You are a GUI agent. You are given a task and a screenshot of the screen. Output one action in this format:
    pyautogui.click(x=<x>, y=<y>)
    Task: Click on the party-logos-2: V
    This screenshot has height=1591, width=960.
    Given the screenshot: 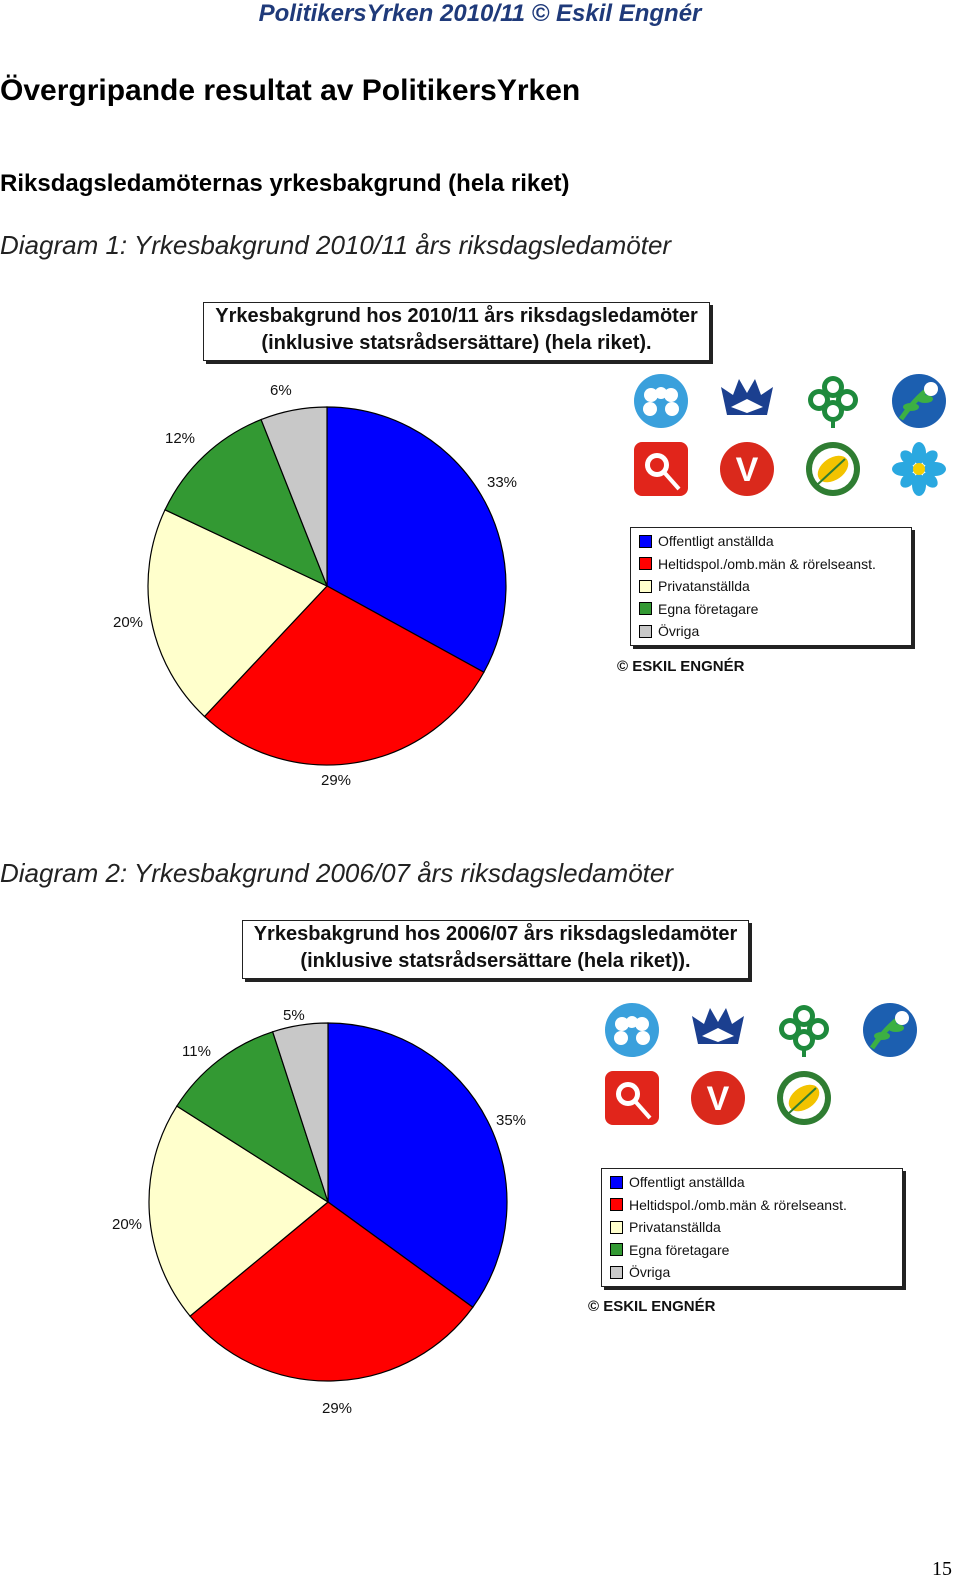 What is the action you would take?
    pyautogui.click(x=761, y=1064)
    